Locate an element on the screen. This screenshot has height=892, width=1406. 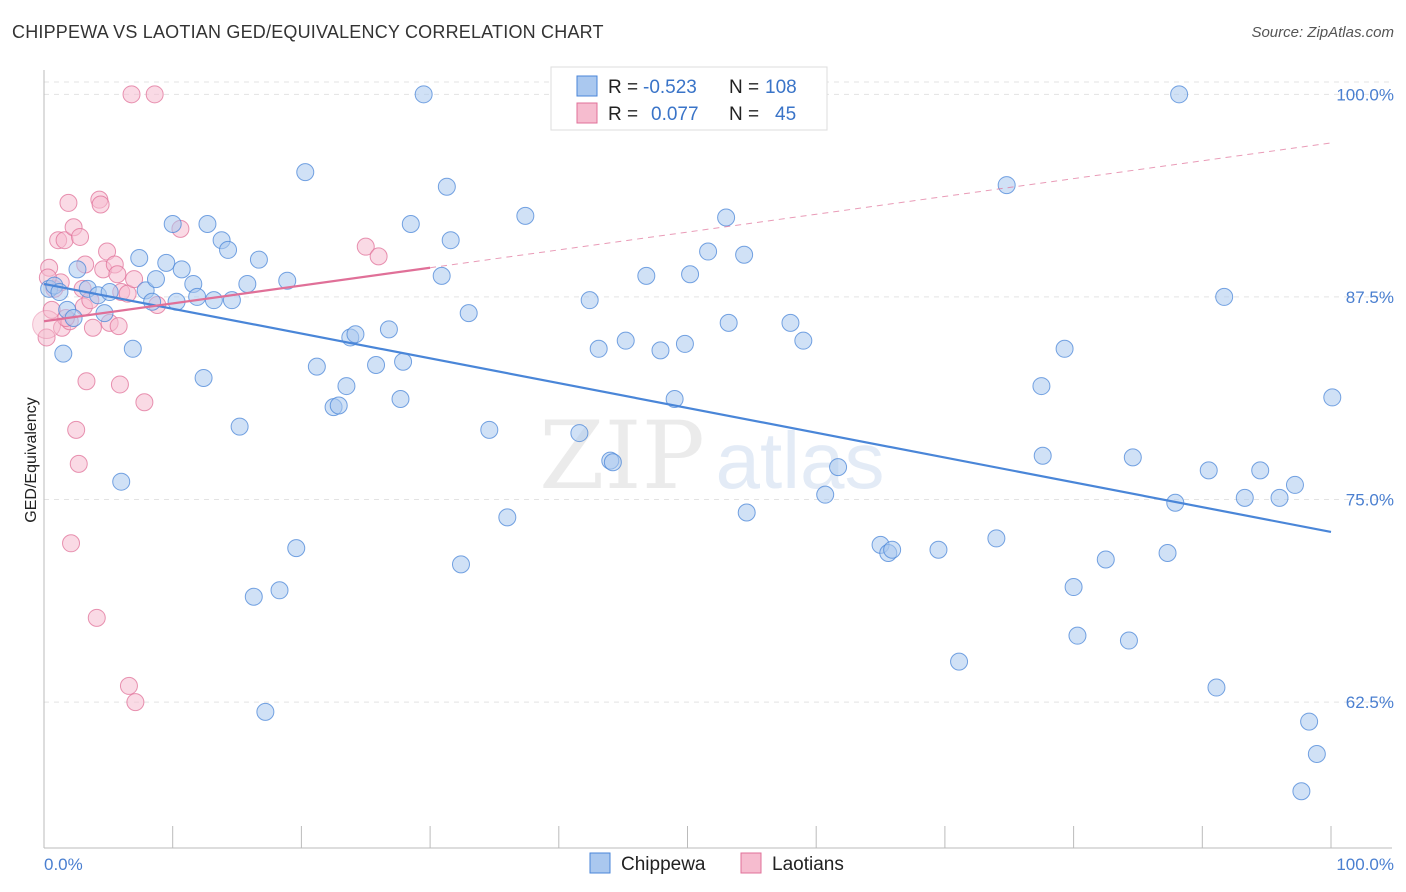
legend-n-value-2: 45 is located at coordinates (785, 114).